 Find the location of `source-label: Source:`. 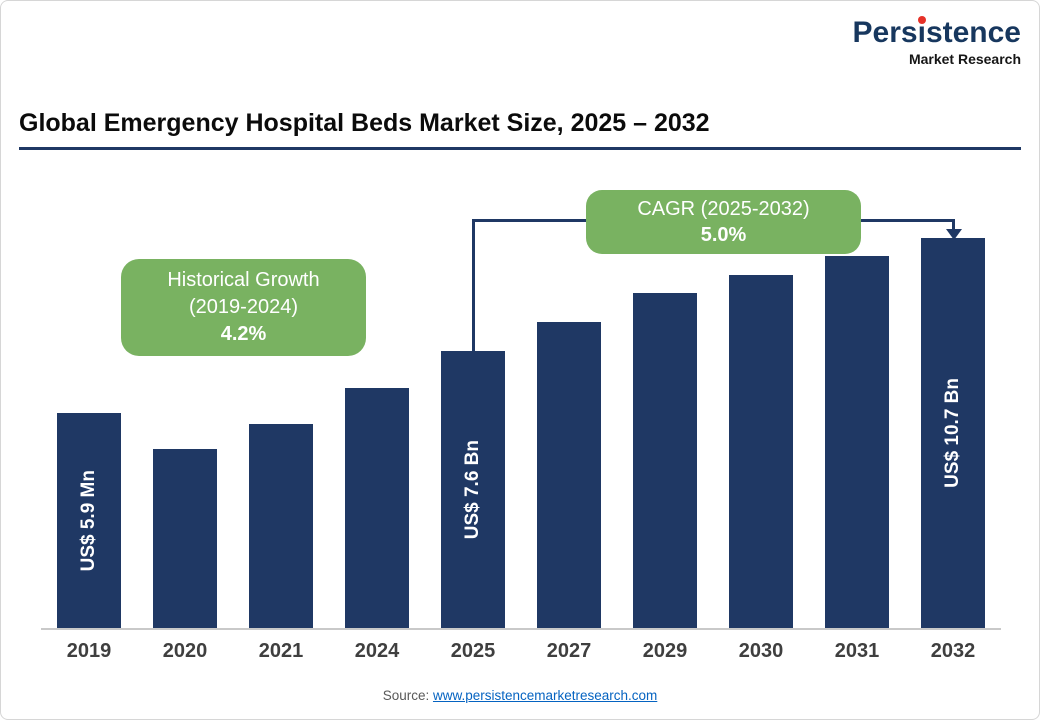

source-label: Source: is located at coordinates (407, 695).